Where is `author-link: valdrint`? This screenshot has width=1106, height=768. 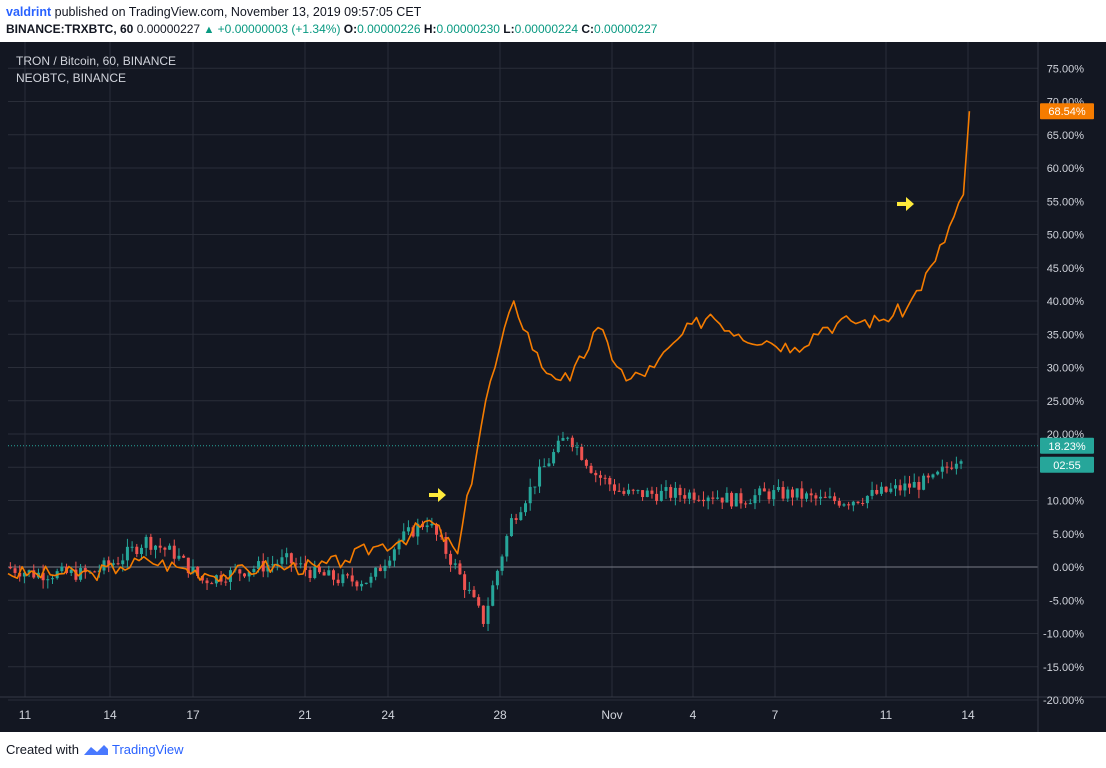 author-link: valdrint is located at coordinates (29, 12).